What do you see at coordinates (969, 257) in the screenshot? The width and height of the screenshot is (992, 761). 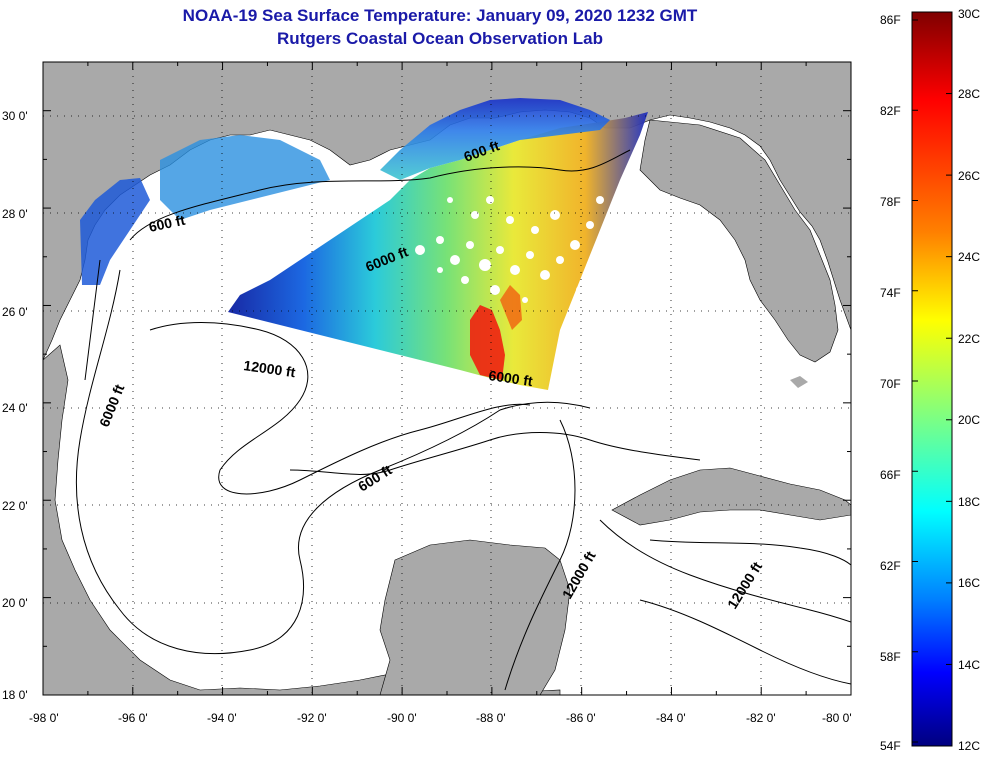 I see `cb-c-label: 24C` at bounding box center [969, 257].